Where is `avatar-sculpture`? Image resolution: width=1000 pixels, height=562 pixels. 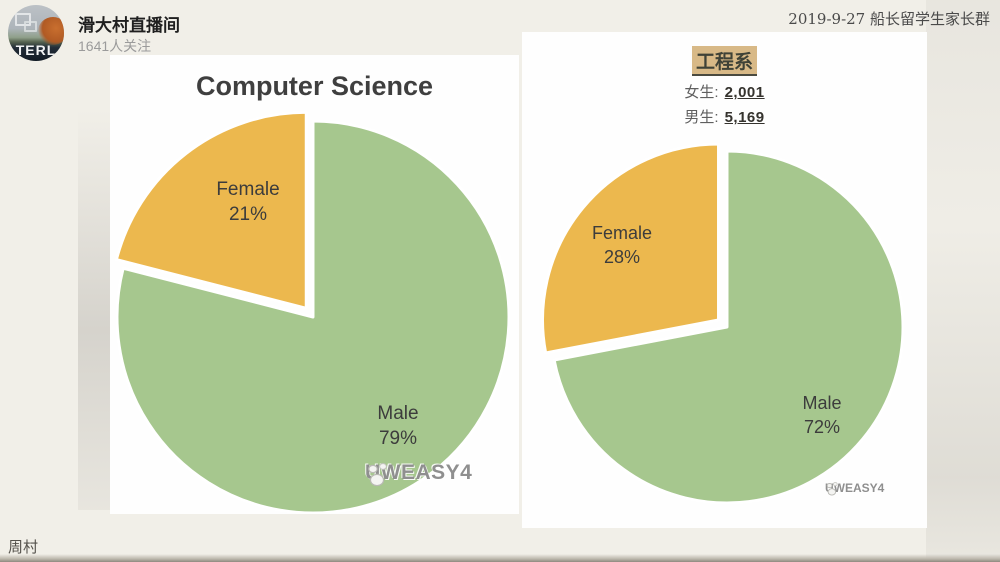
avatar-sculpture is located at coordinates (23, 19).